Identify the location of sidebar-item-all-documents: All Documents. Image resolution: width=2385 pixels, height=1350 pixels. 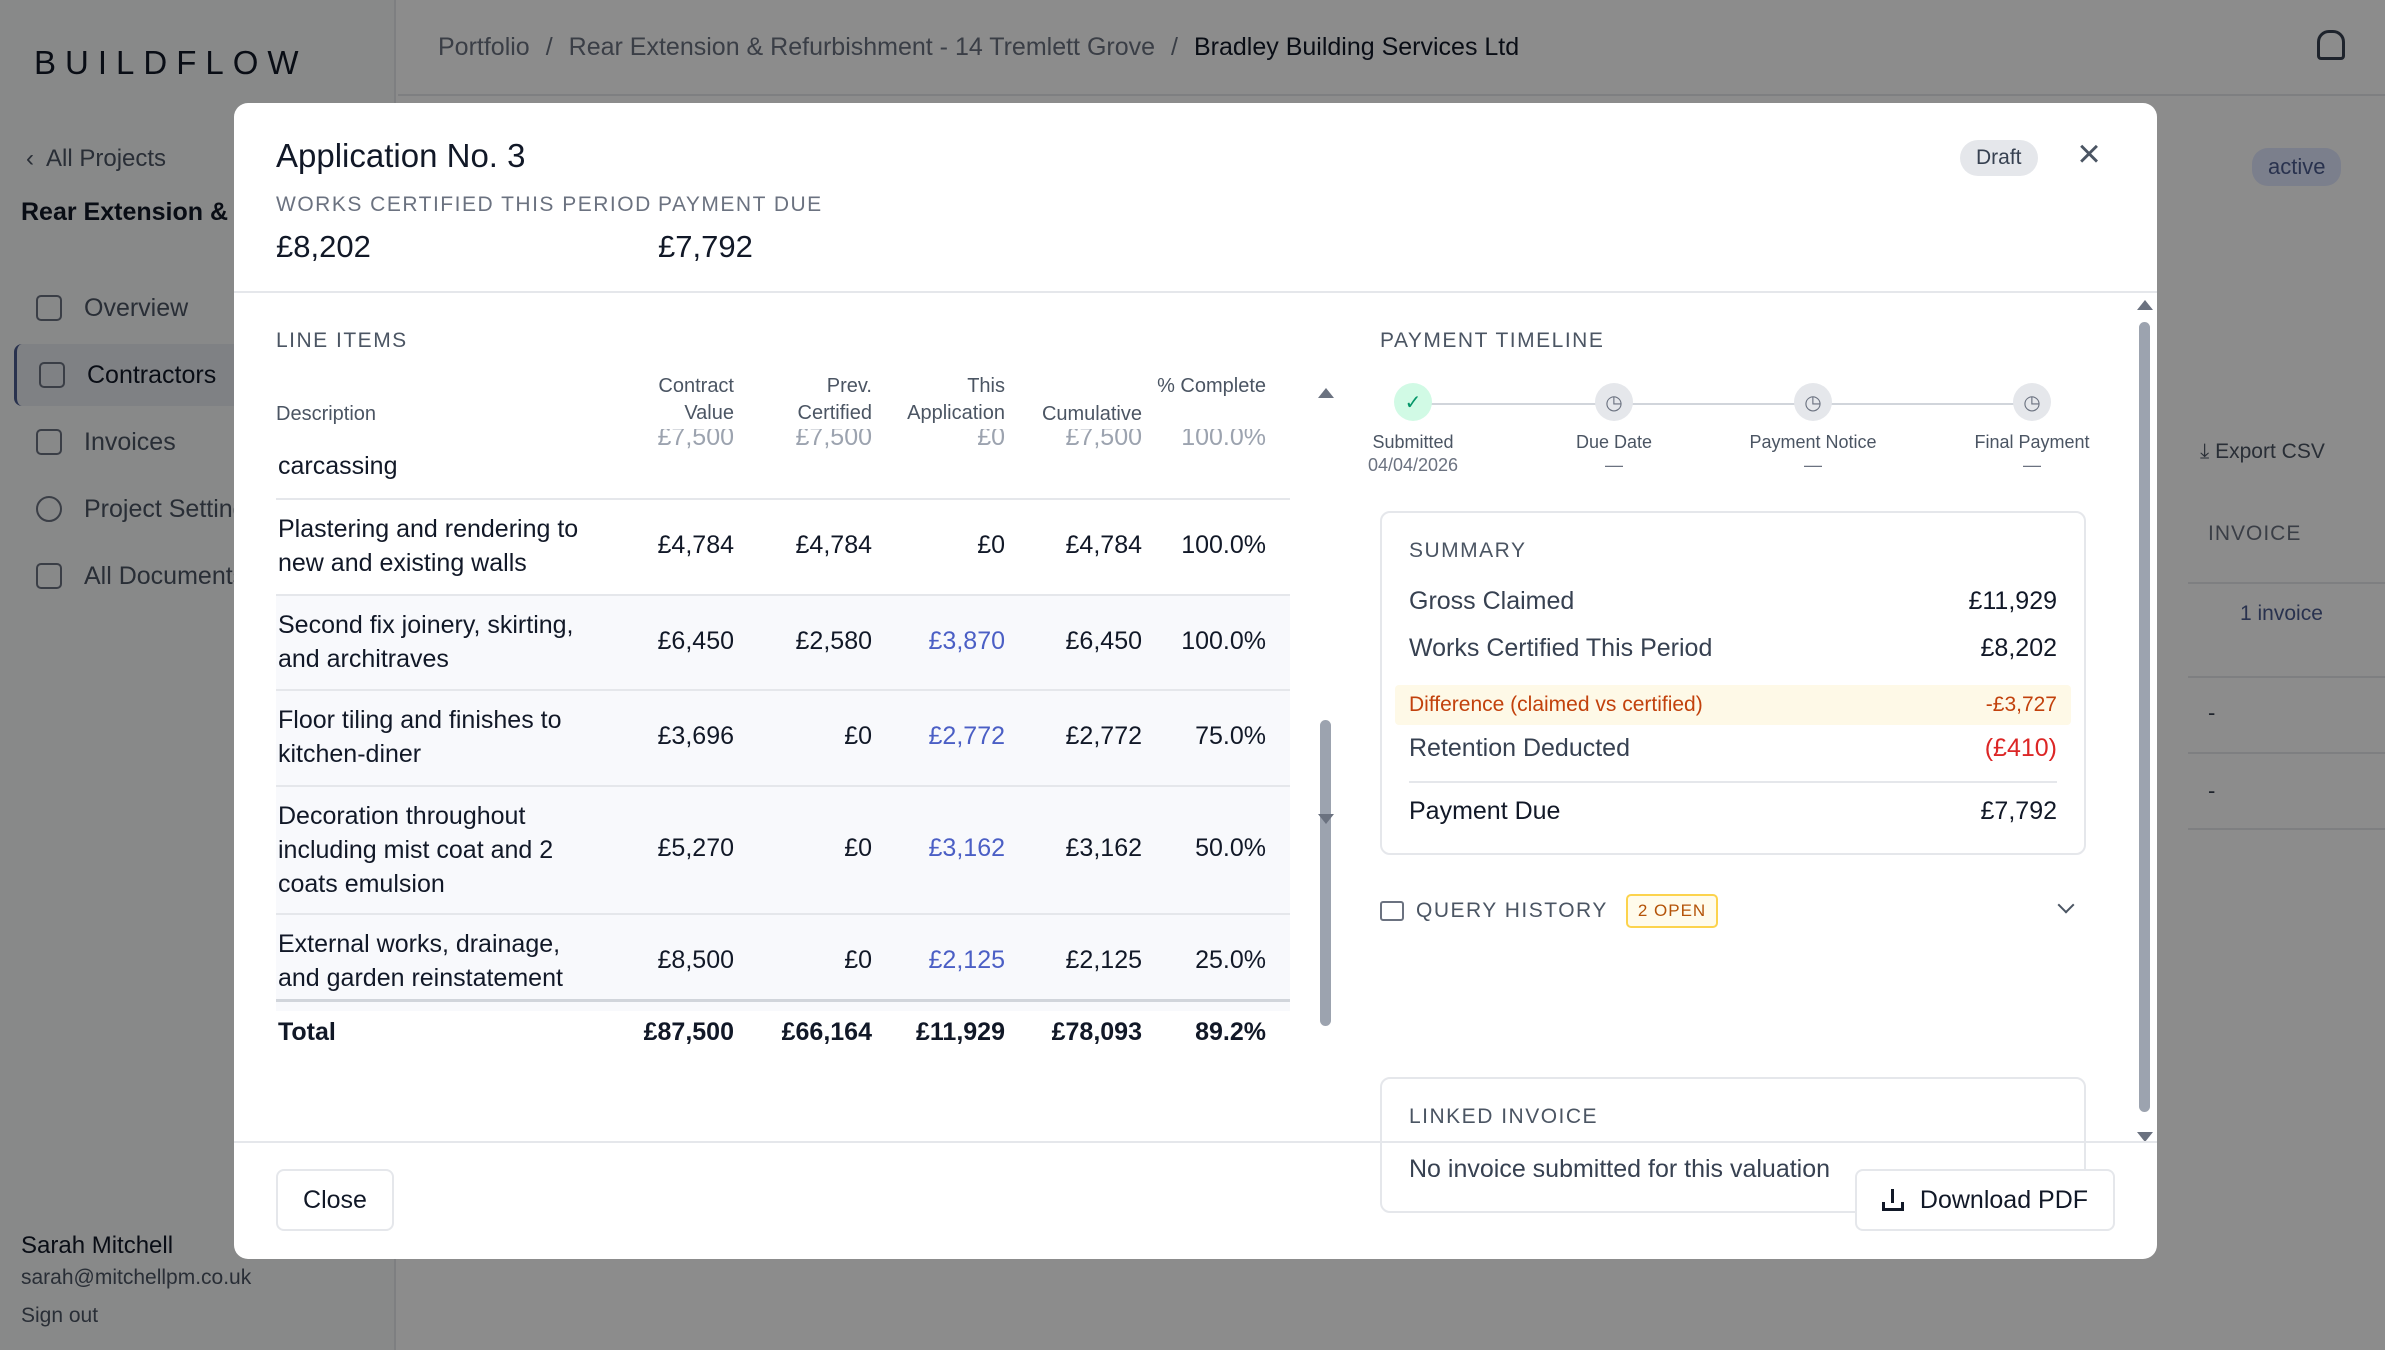
(199, 576).